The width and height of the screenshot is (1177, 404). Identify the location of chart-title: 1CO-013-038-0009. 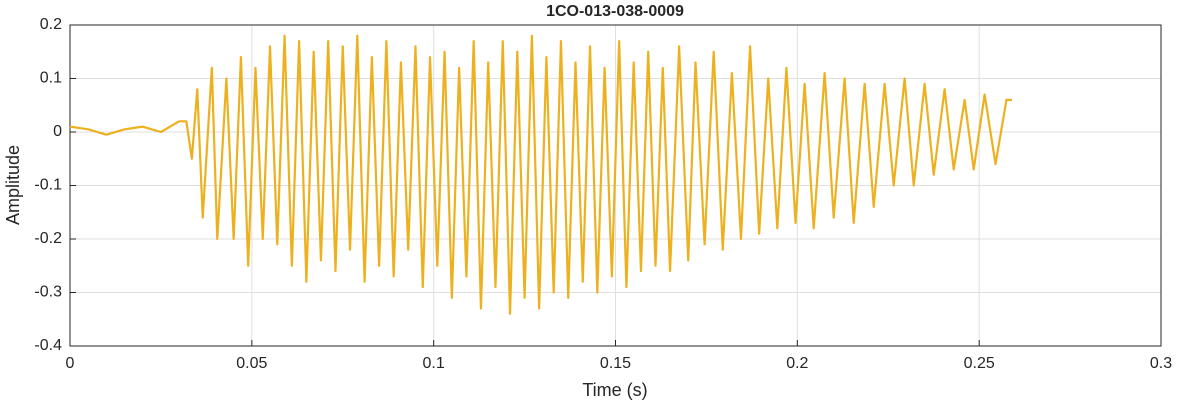
(615, 11).